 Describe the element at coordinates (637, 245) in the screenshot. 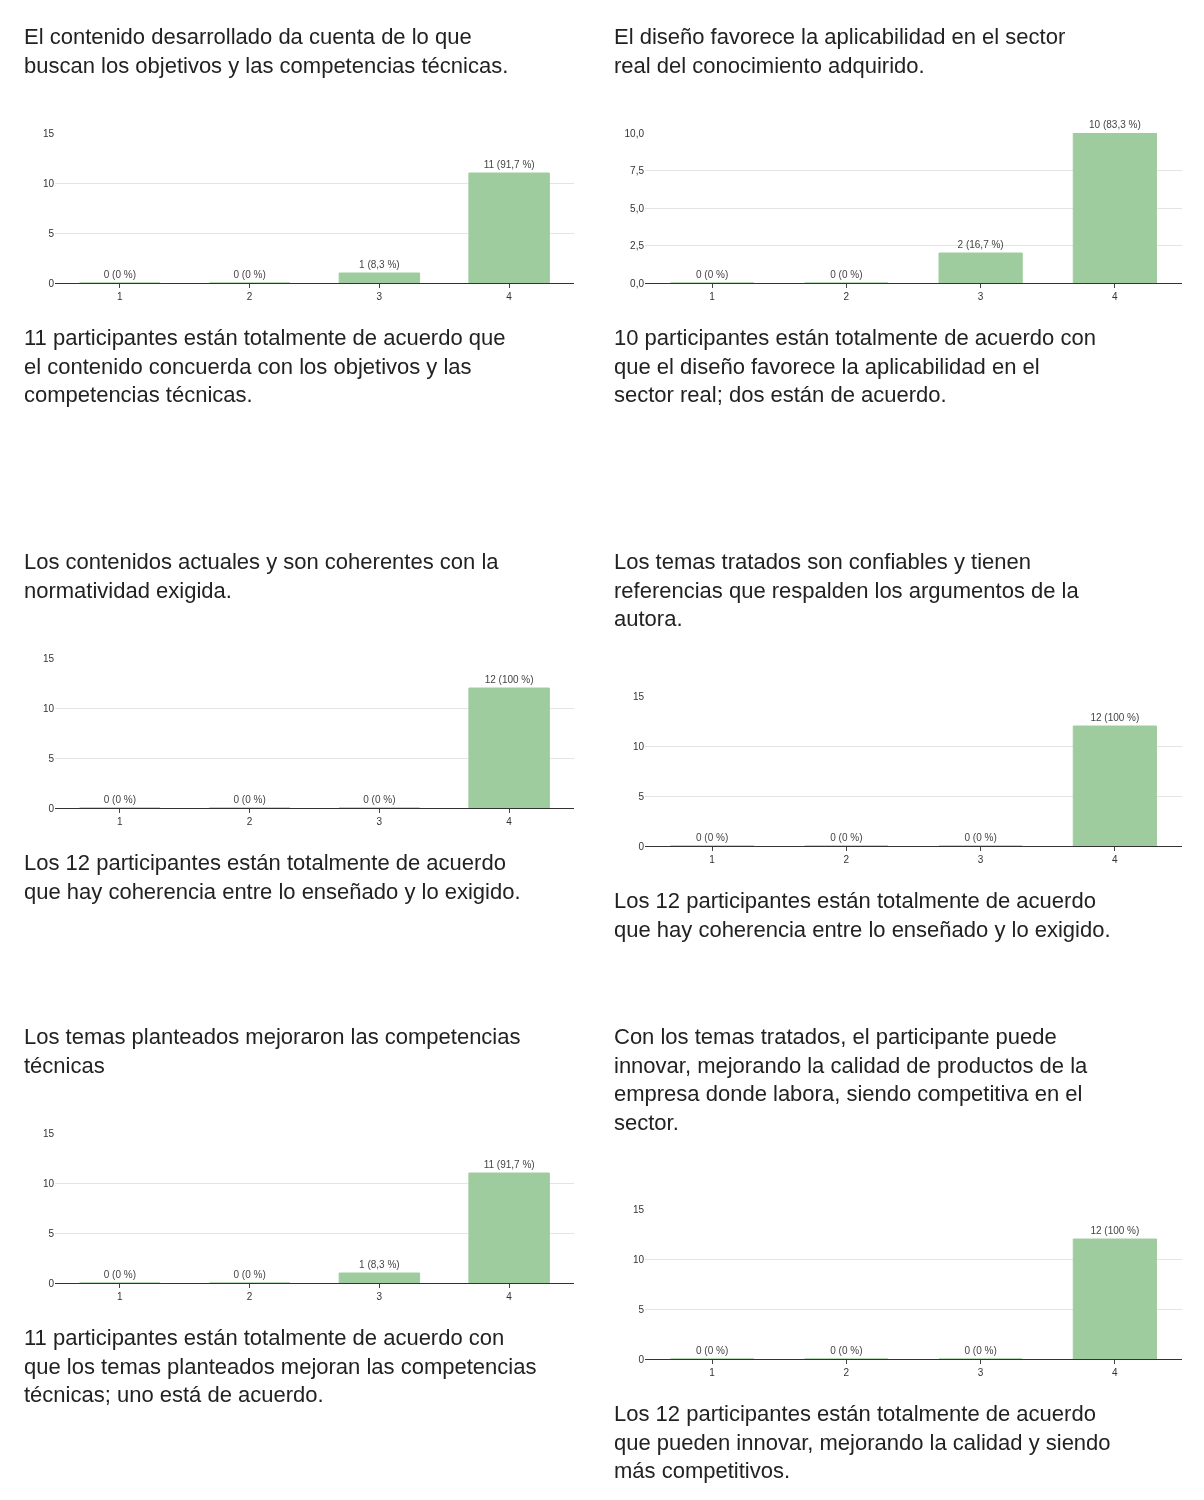

I see `y-tick-label: 2,5` at that location.